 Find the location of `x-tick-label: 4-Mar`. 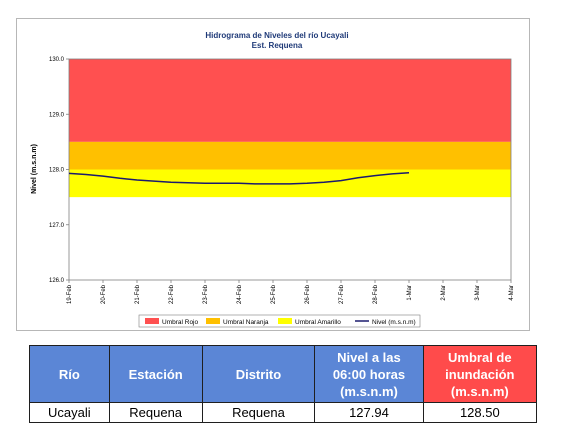

x-tick-label: 4-Mar is located at coordinates (512, 293).